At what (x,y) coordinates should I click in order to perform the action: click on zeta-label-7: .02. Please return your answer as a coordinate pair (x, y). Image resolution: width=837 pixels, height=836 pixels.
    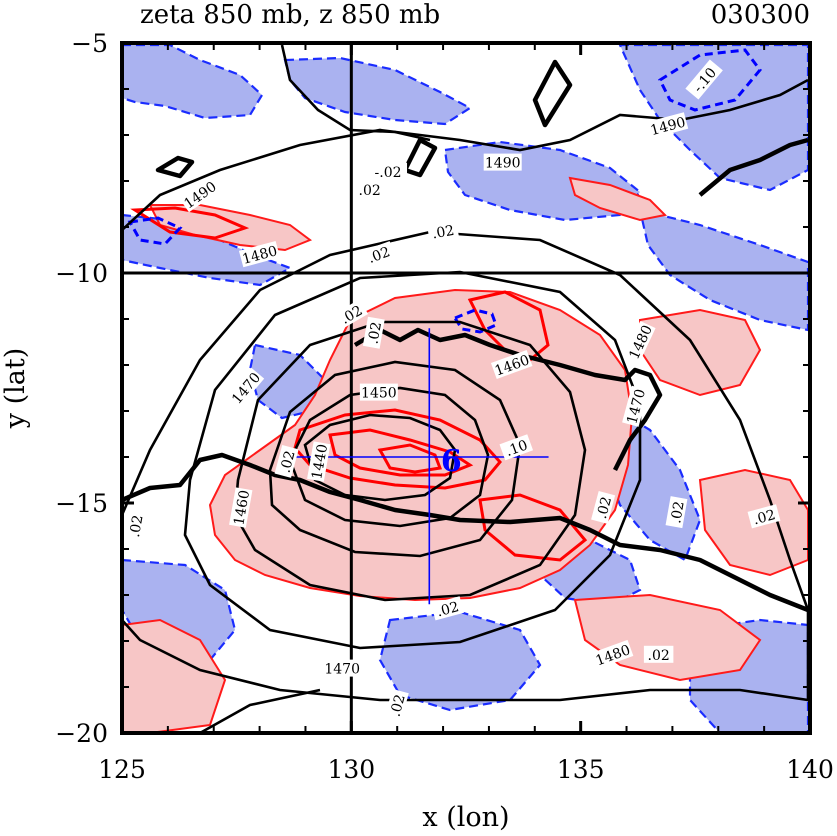
    Looking at the image, I should click on (659, 656).